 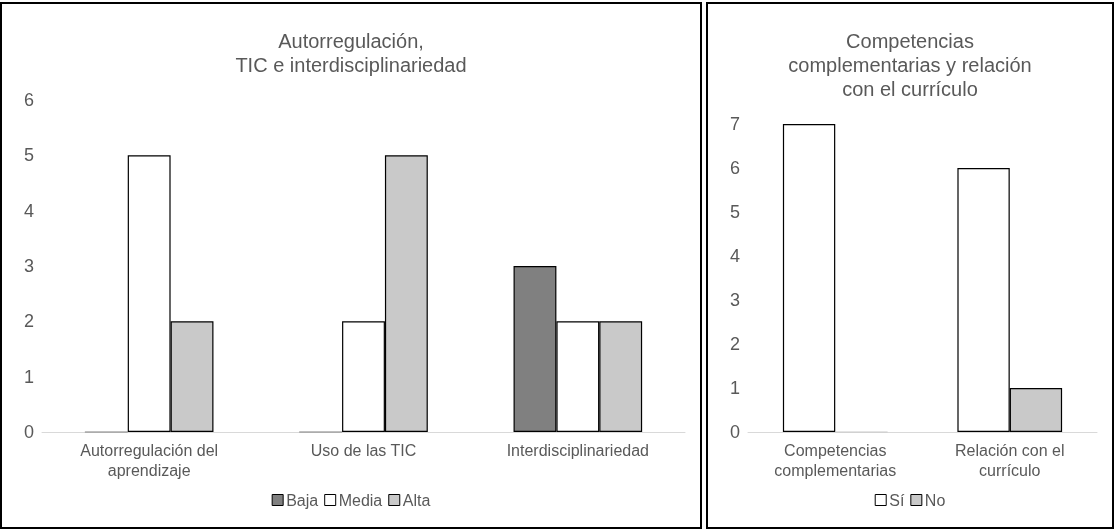 I want to click on bar, so click(x=809, y=278).